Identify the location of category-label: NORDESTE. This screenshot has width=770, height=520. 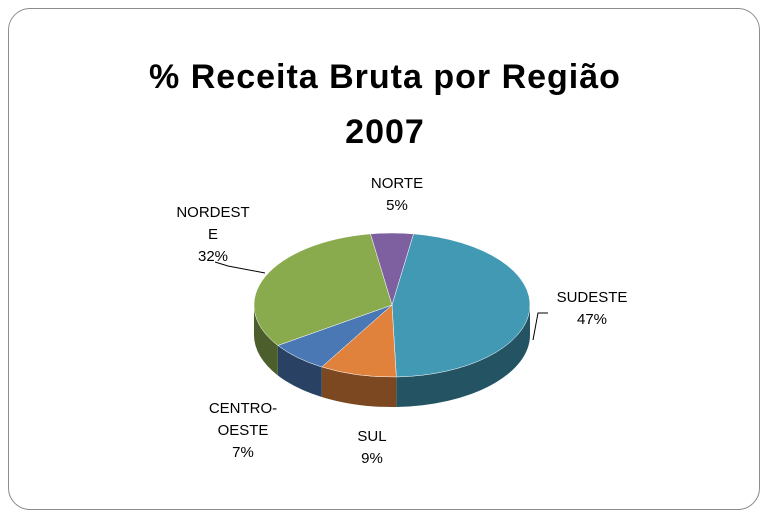
(213, 223).